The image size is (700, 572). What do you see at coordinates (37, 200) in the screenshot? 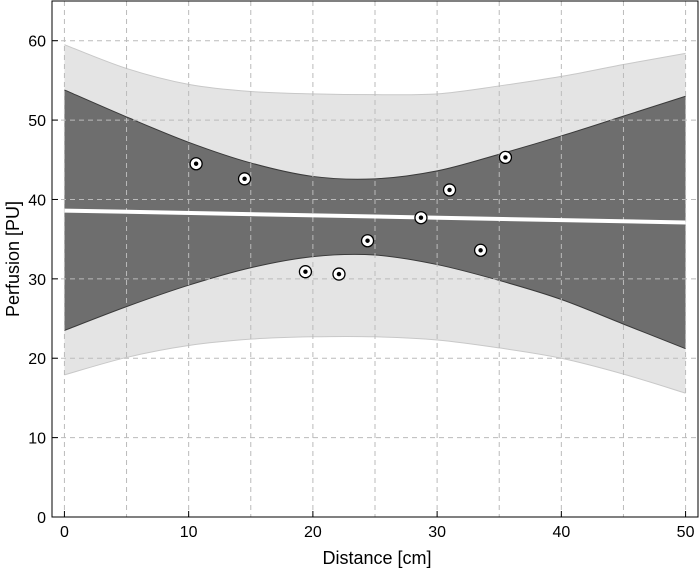
I see `y-tick-label: 40` at bounding box center [37, 200].